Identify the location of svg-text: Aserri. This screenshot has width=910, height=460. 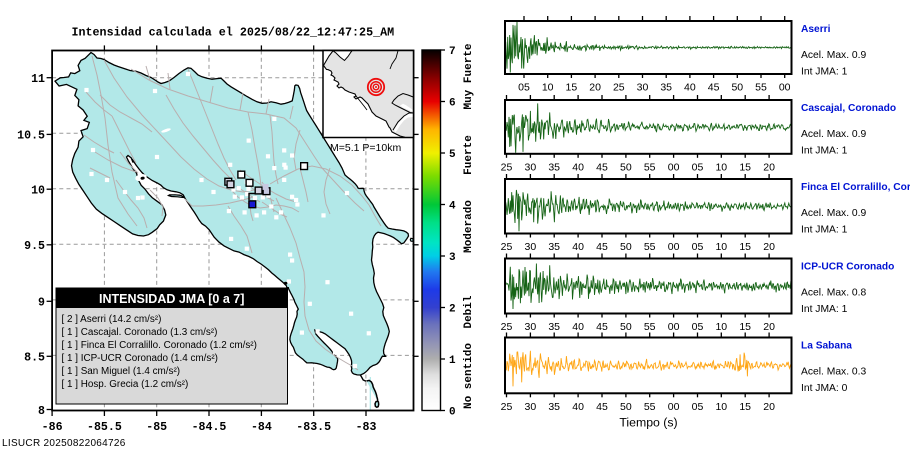
(816, 29).